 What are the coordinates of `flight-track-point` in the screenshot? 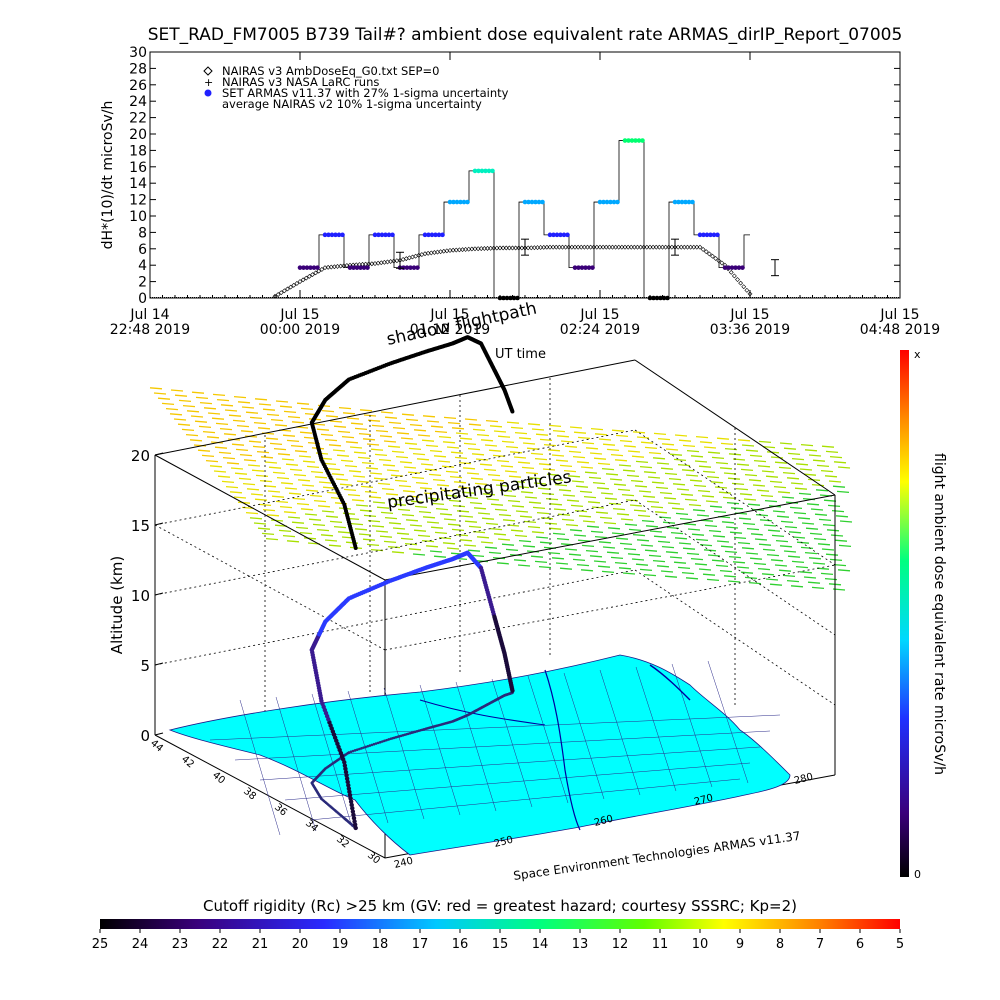 It's located at (349, 792).